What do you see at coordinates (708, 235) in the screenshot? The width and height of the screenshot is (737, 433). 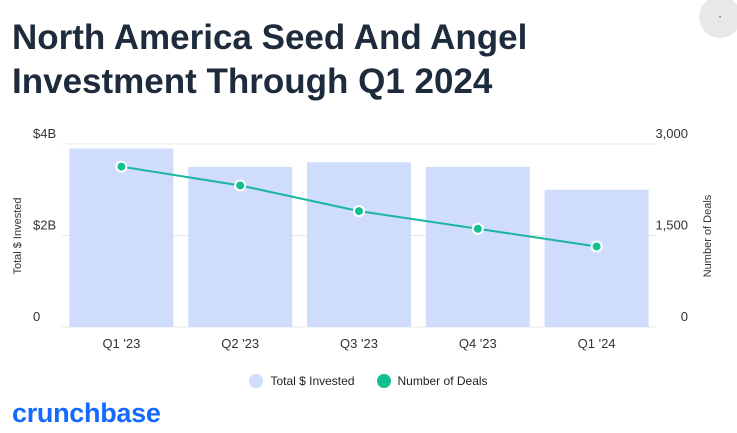 I see `right-axis-title: Number of Deals` at bounding box center [708, 235].